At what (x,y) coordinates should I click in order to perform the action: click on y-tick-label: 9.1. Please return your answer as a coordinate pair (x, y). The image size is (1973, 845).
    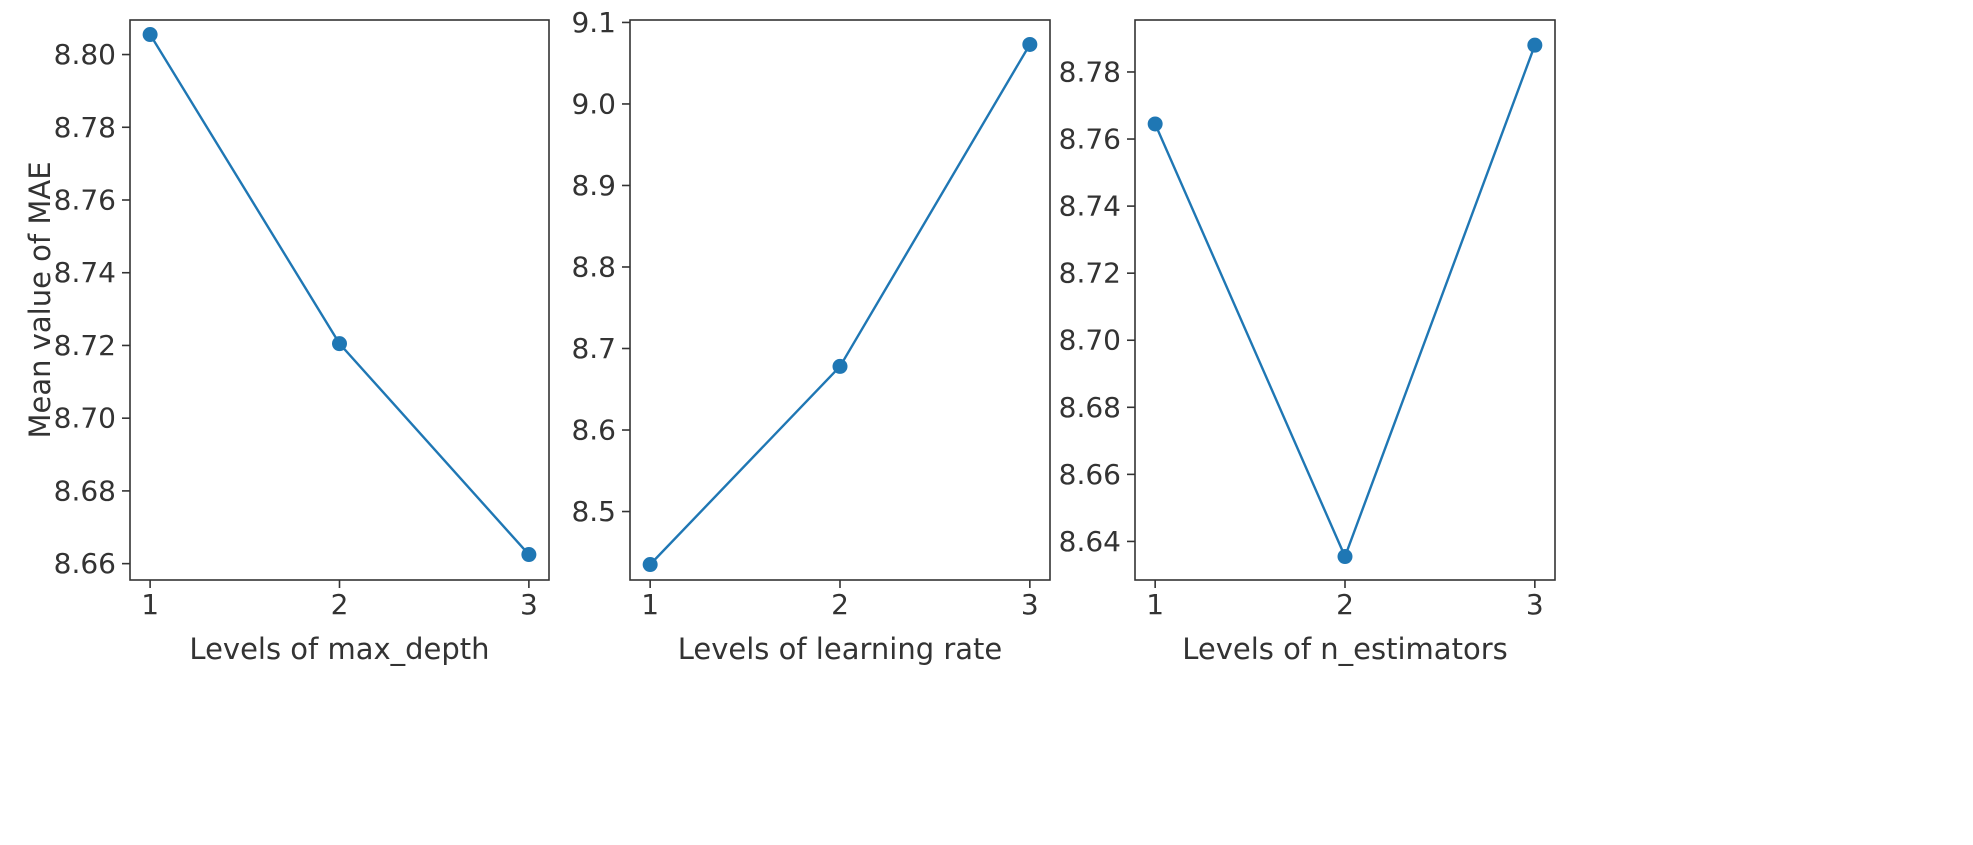
    Looking at the image, I should click on (593, 22).